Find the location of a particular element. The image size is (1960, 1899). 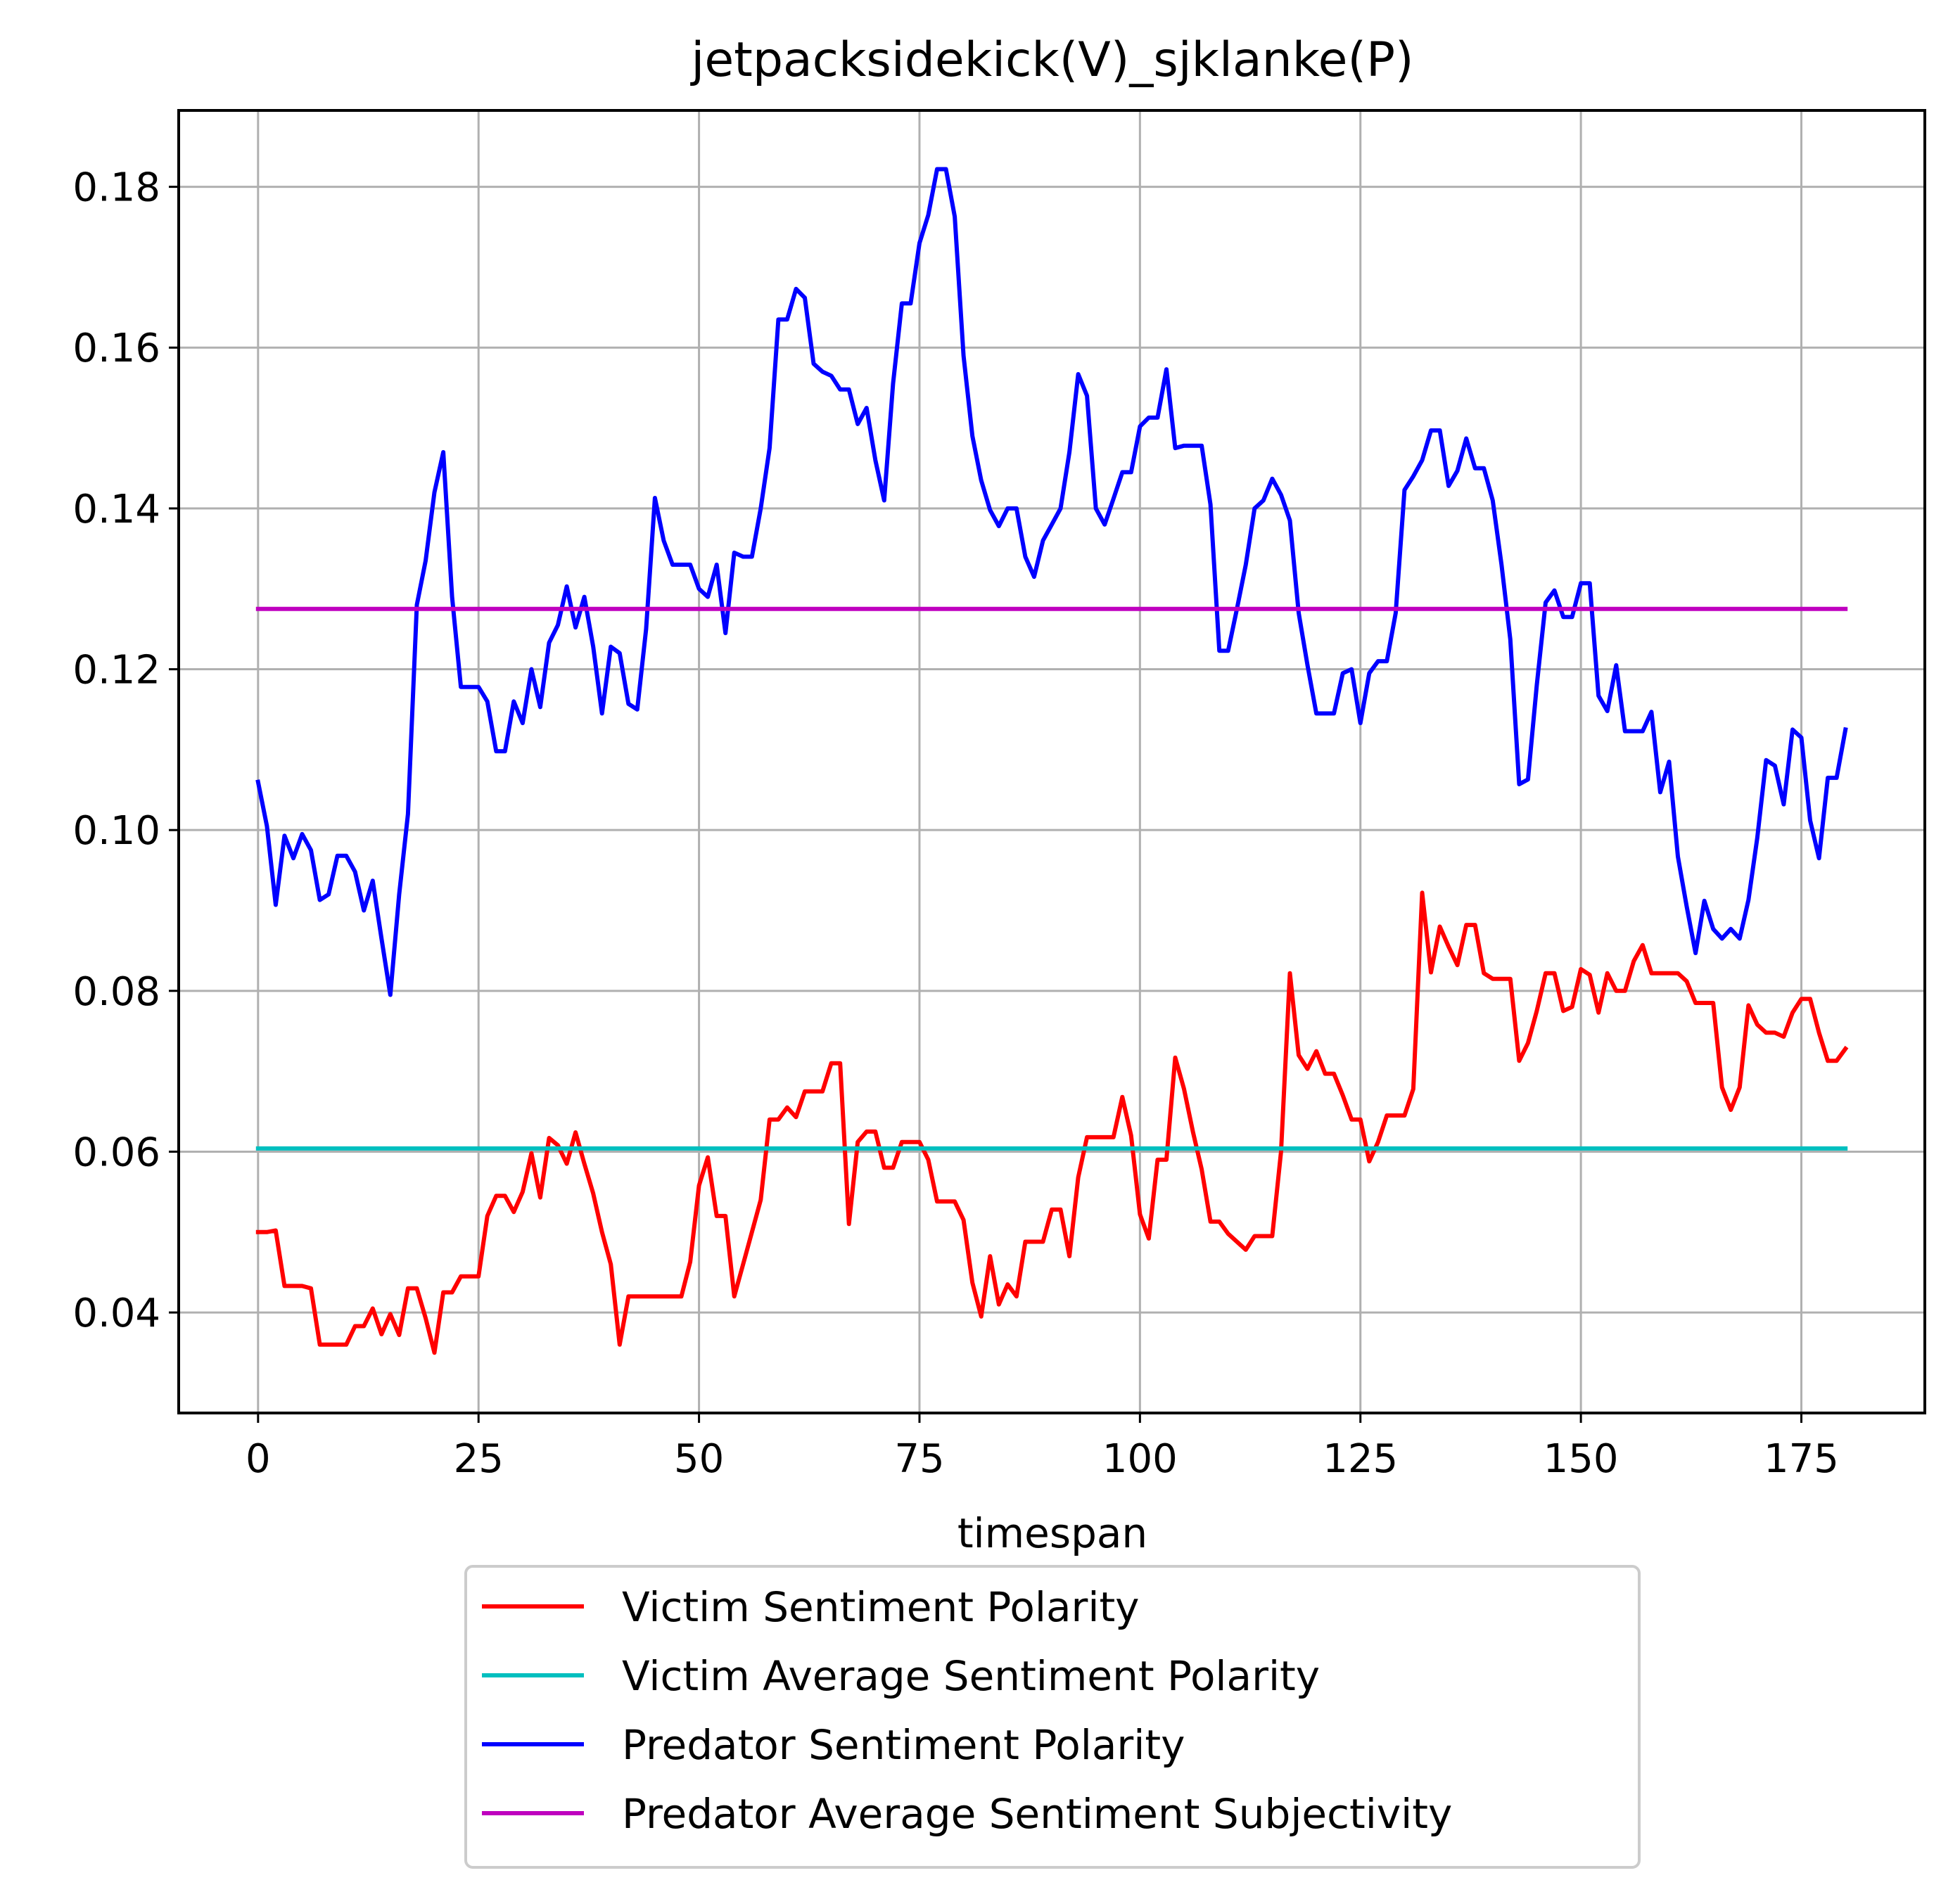

x-tick-label: 0 is located at coordinates (259, 1459).